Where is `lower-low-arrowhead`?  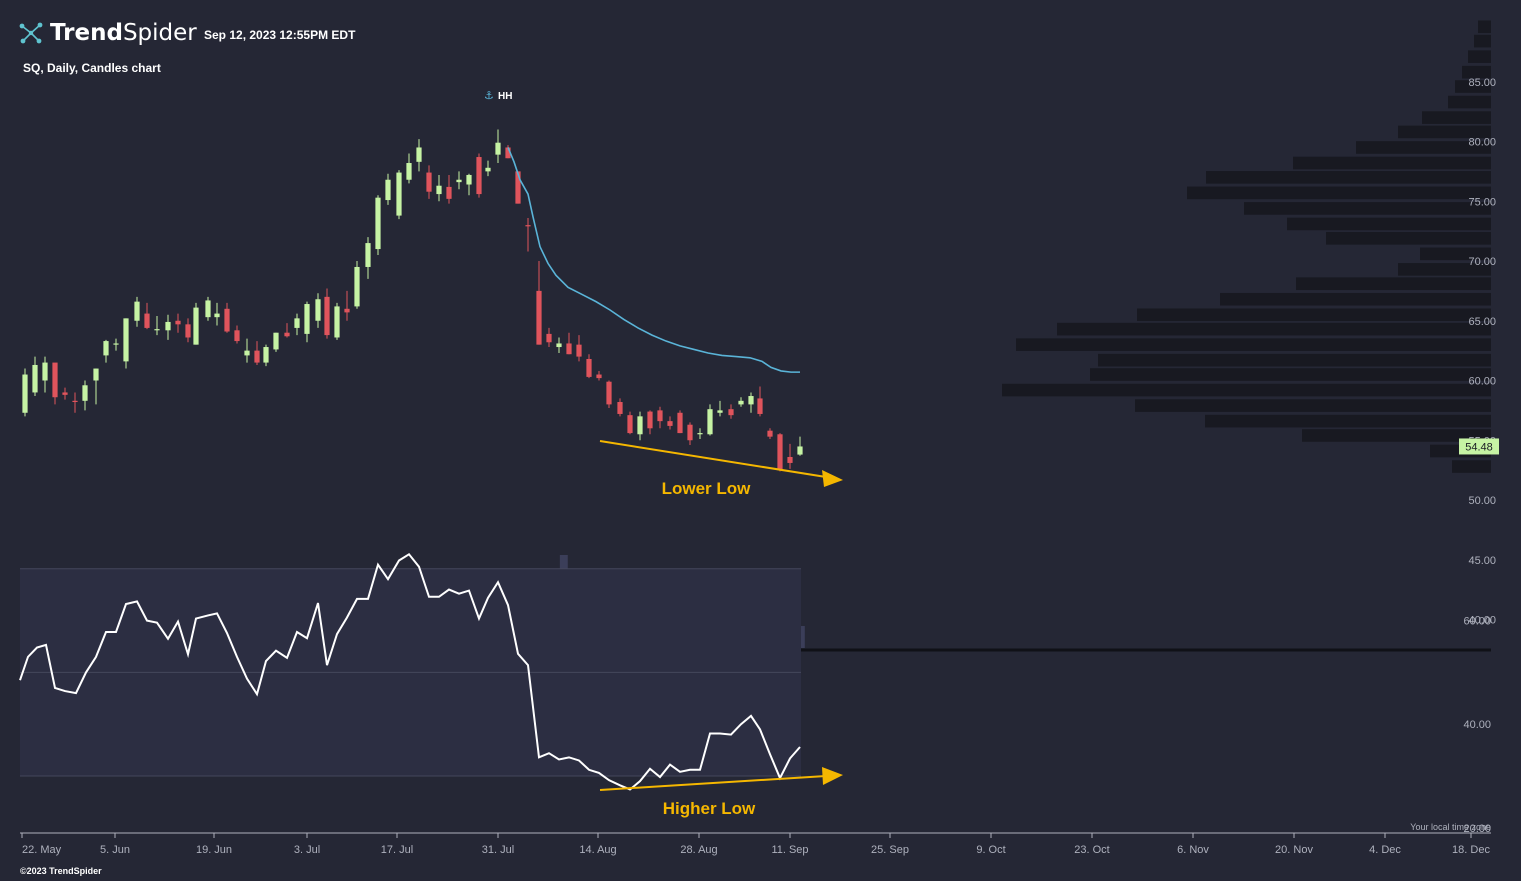
lower-low-arrowhead is located at coordinates (832, 478).